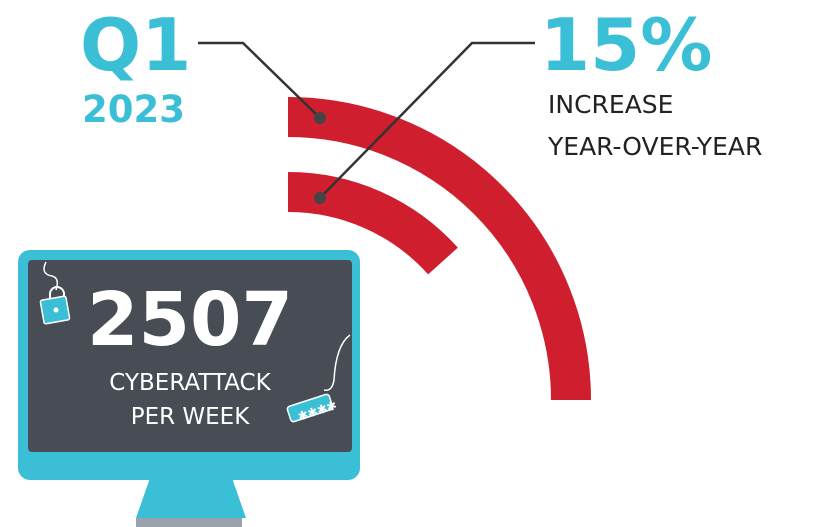 Image resolution: width=814 pixels, height=527 pixels. What do you see at coordinates (57, 293) in the screenshot?
I see `lock-shackle` at bounding box center [57, 293].